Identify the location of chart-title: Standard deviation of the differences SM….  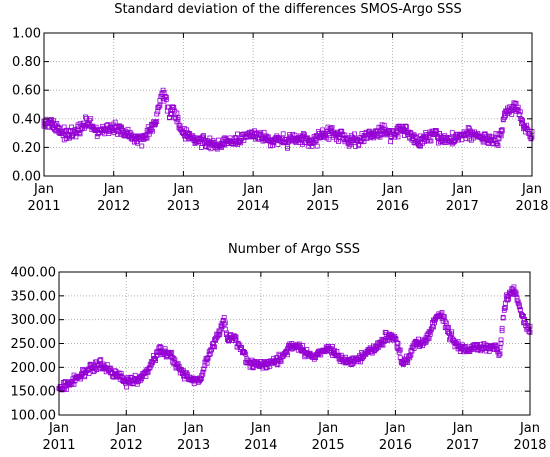
(288, 9).